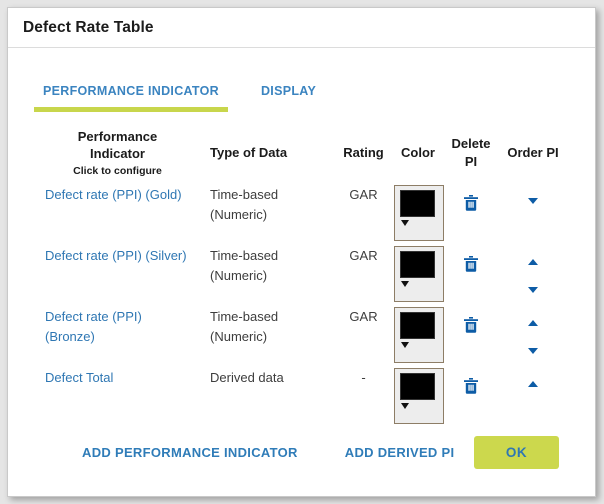 This screenshot has height=504, width=604. I want to click on header-performance-indicator: Performance Indicator Click to configure, so click(127, 153).